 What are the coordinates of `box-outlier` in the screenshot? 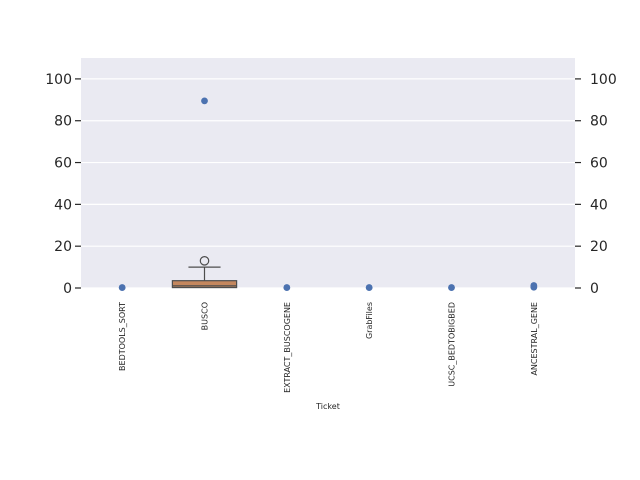 It's located at (204, 261).